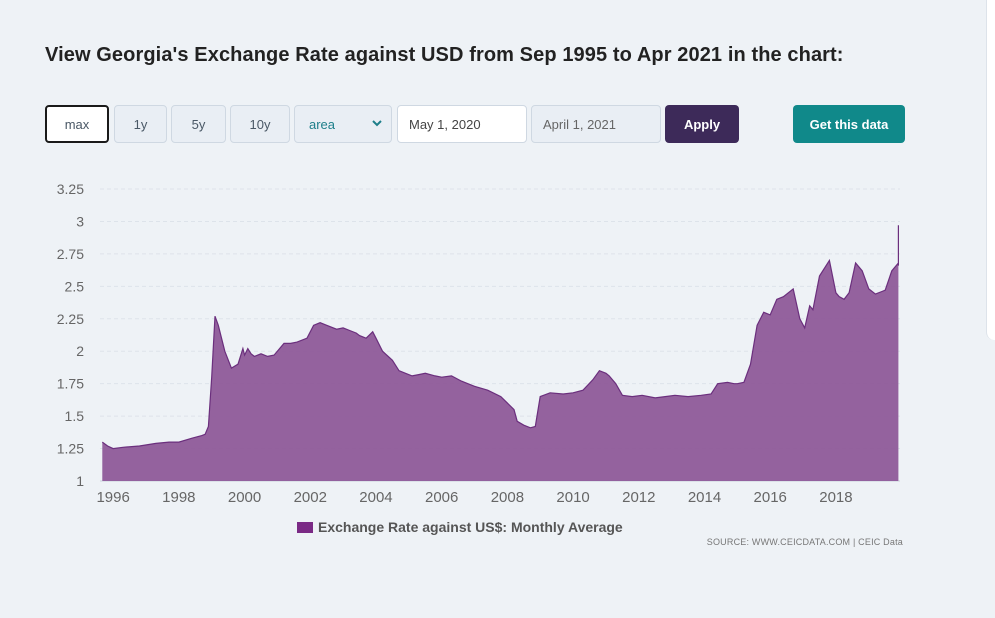 This screenshot has height=618, width=995. What do you see at coordinates (70, 254) in the screenshot?
I see `y-tick-label: 2.75` at bounding box center [70, 254].